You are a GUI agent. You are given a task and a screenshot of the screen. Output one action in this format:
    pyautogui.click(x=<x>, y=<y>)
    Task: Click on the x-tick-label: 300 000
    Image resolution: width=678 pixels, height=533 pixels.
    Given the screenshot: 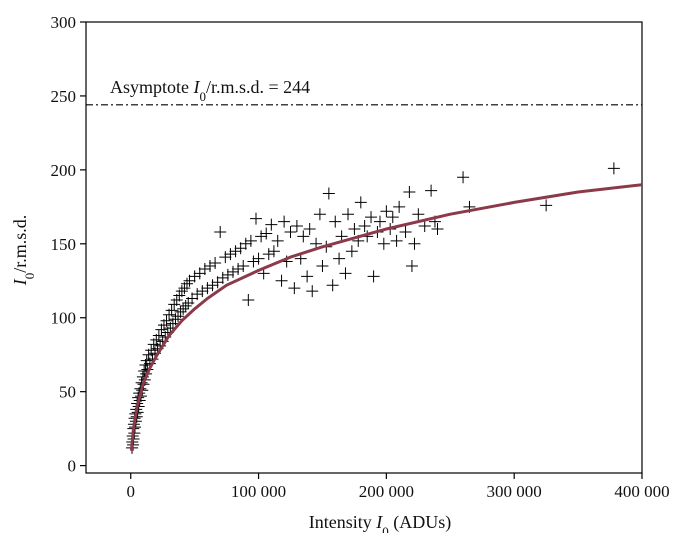 What is the action you would take?
    pyautogui.click(x=514, y=491)
    